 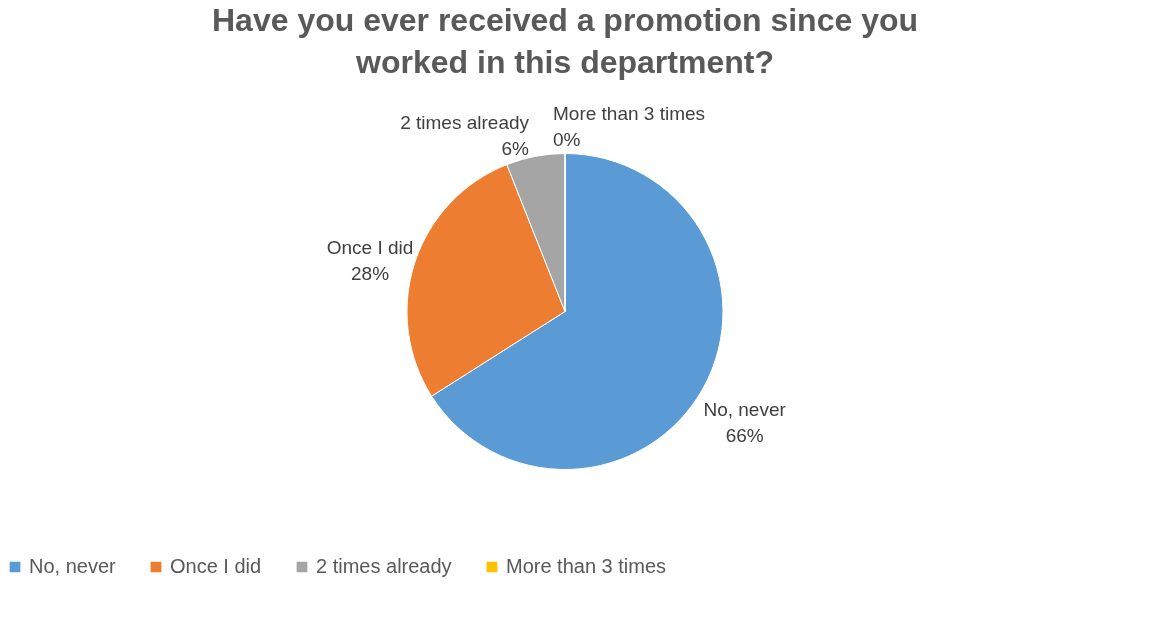 What do you see at coordinates (629, 113) in the screenshot?
I see `category-label: More than 3 times` at bounding box center [629, 113].